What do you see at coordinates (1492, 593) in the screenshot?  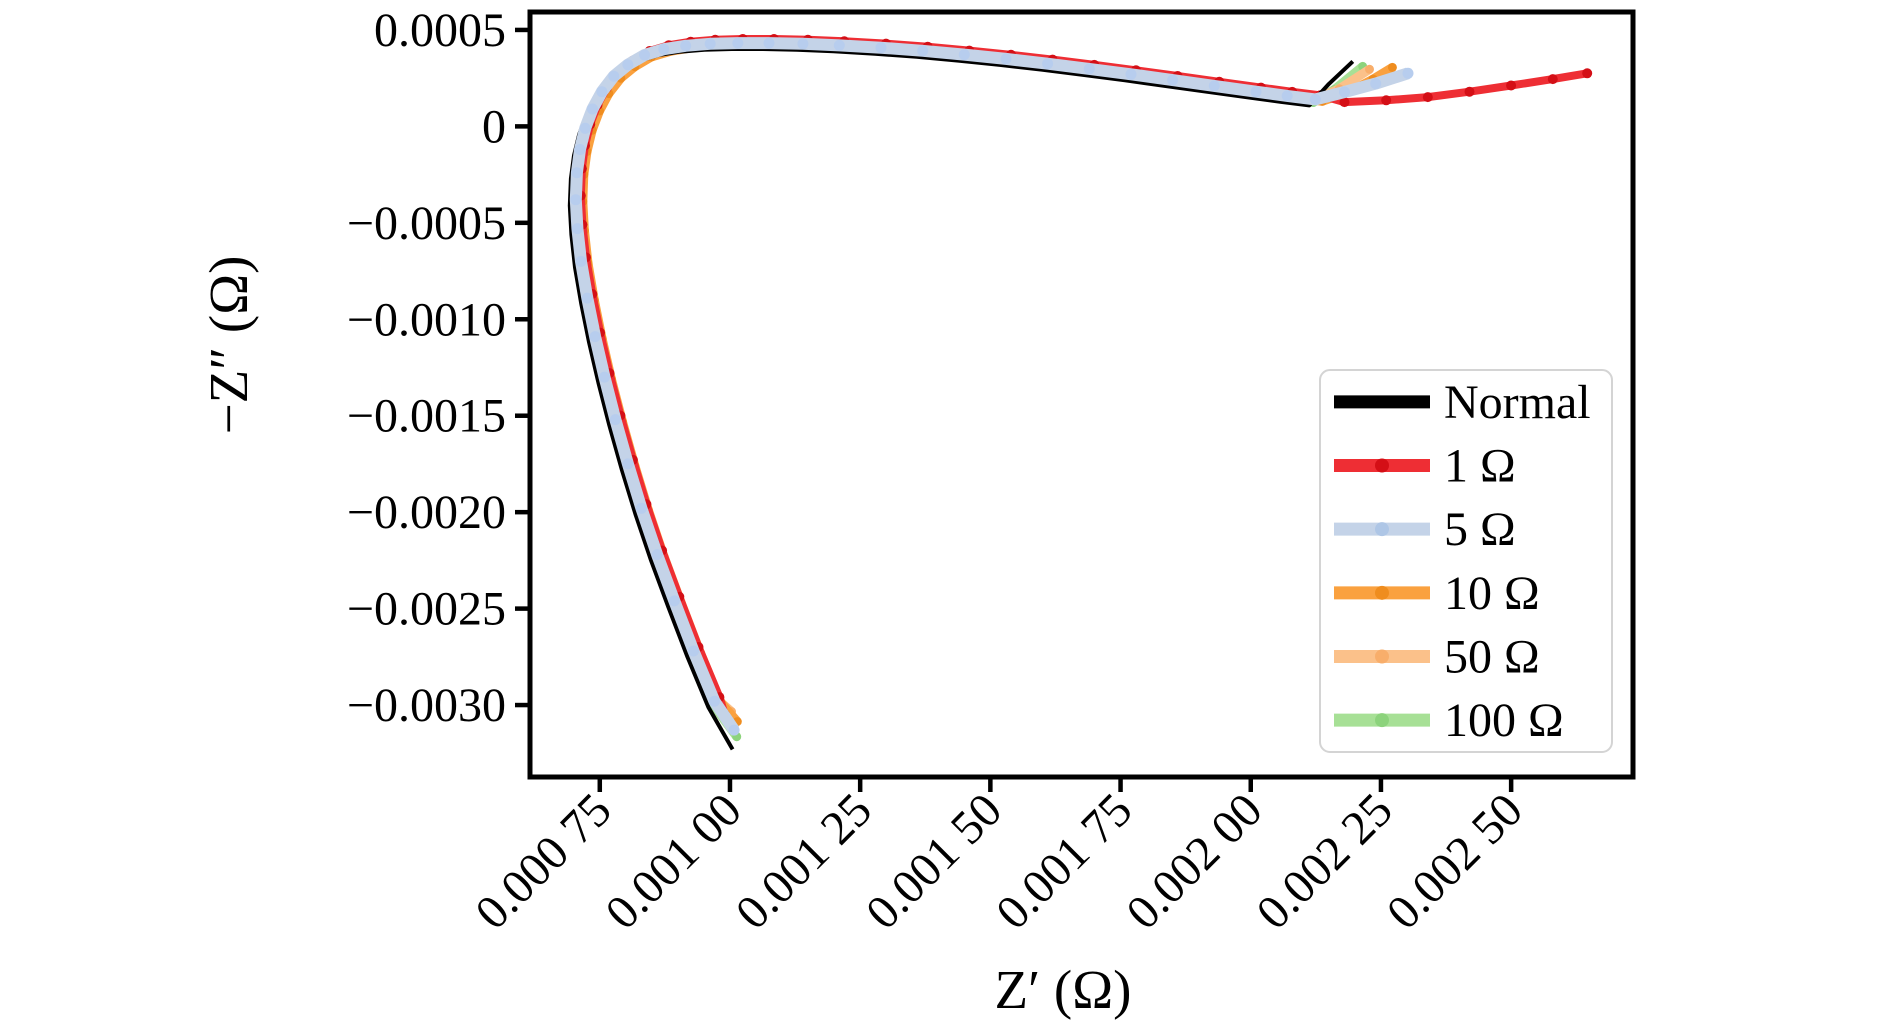 I see `legend-label: 10 Ω` at bounding box center [1492, 593].